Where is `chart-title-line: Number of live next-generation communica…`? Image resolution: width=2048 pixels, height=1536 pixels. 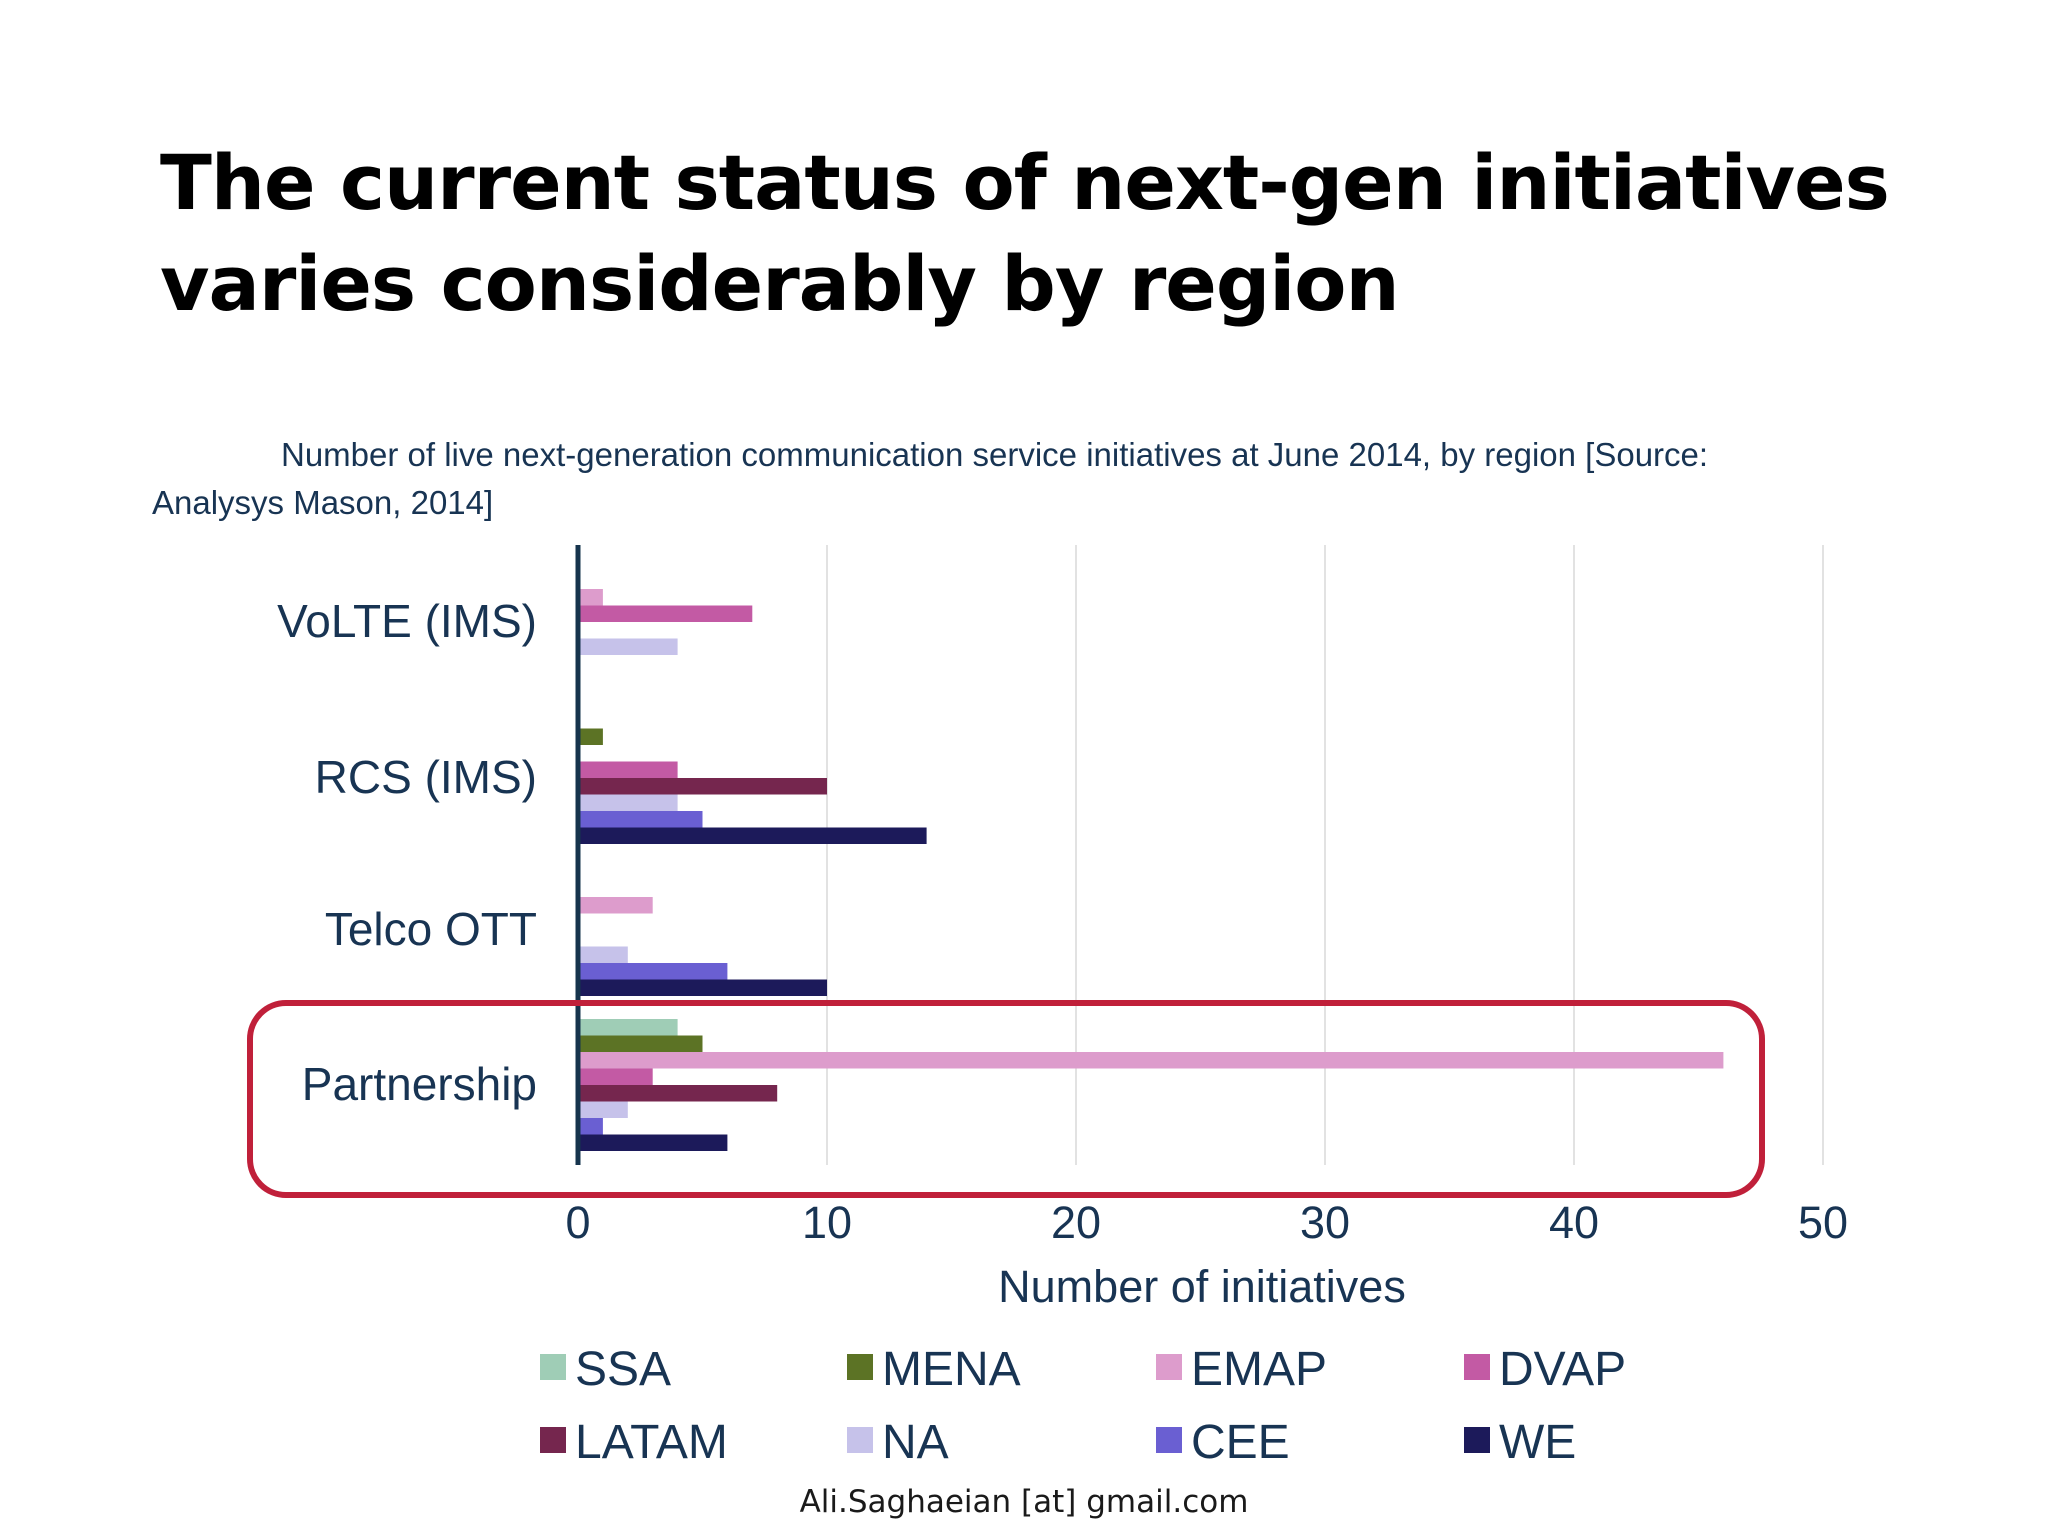
chart-title-line: Number of live next-generation communica… is located at coordinates (994, 454).